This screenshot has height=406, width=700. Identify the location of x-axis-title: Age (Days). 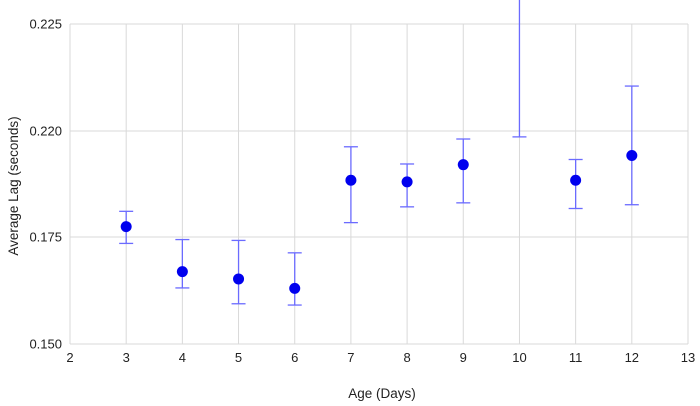
(382, 393).